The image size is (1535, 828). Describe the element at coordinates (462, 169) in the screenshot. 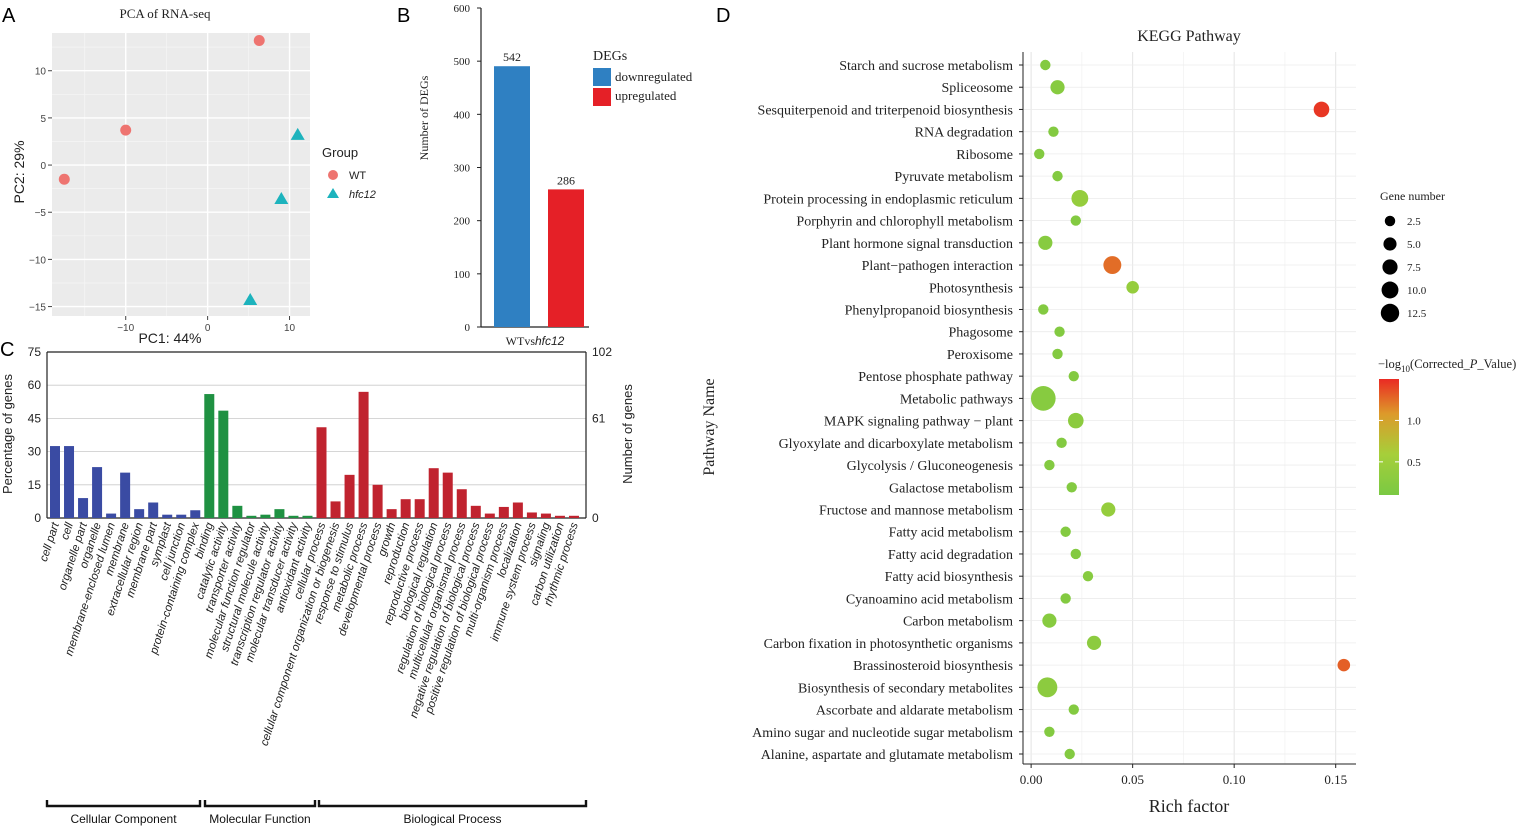

I see `degs-y-tick-label: 300` at that location.